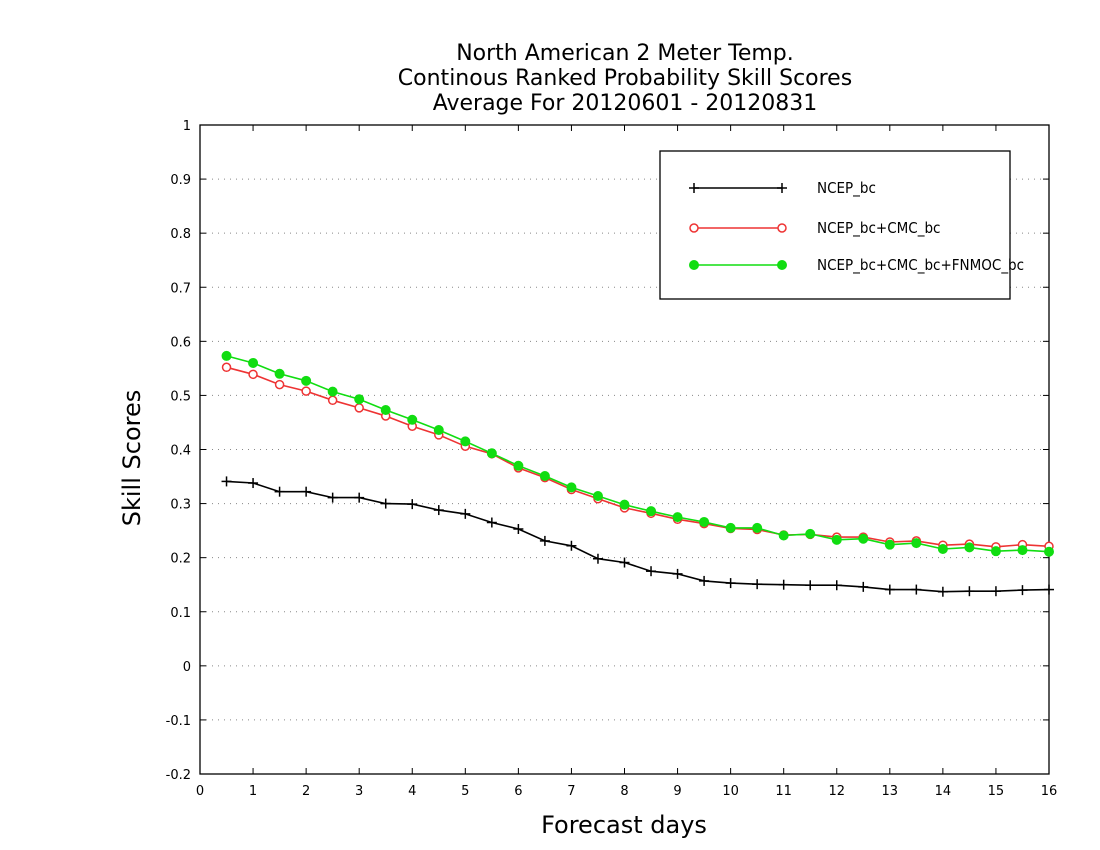  What do you see at coordinates (846, 188) in the screenshot?
I see `legend-label: NCEP_bc` at bounding box center [846, 188].